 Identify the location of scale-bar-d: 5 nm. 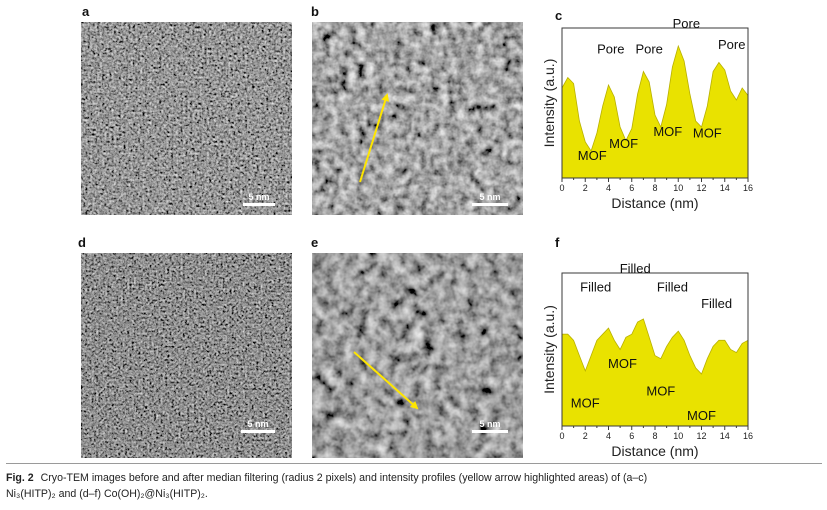
(258, 426).